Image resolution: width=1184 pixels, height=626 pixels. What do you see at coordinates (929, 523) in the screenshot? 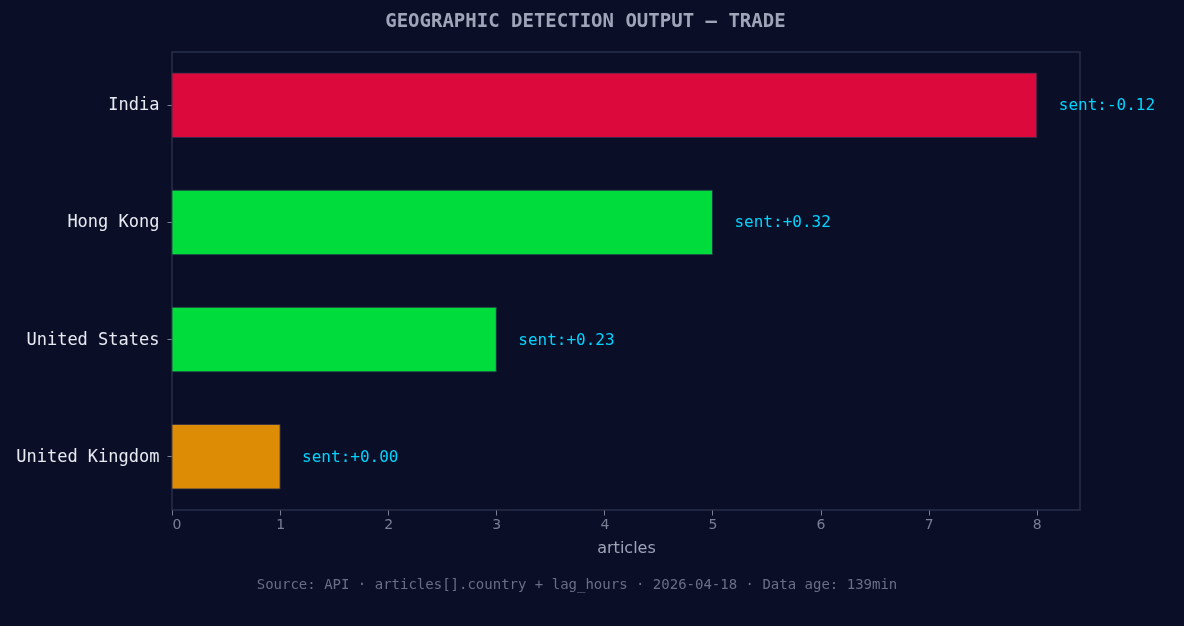
I see `x-tick-label: 7` at bounding box center [929, 523].